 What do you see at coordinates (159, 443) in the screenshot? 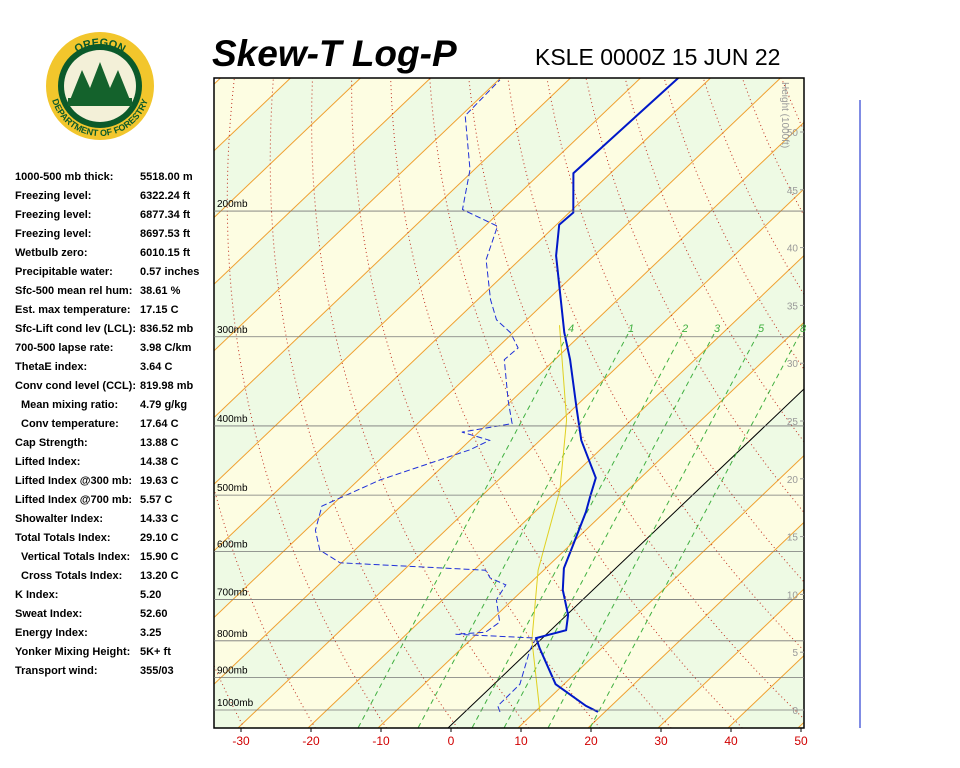
I see `index-value: 13.88 C` at bounding box center [159, 443].